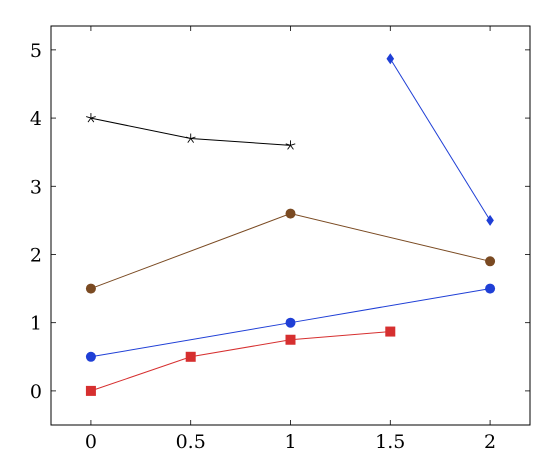 This screenshot has width=558, height=472. Describe the element at coordinates (490, 442) in the screenshot. I see `x-tick-label: 2` at that location.